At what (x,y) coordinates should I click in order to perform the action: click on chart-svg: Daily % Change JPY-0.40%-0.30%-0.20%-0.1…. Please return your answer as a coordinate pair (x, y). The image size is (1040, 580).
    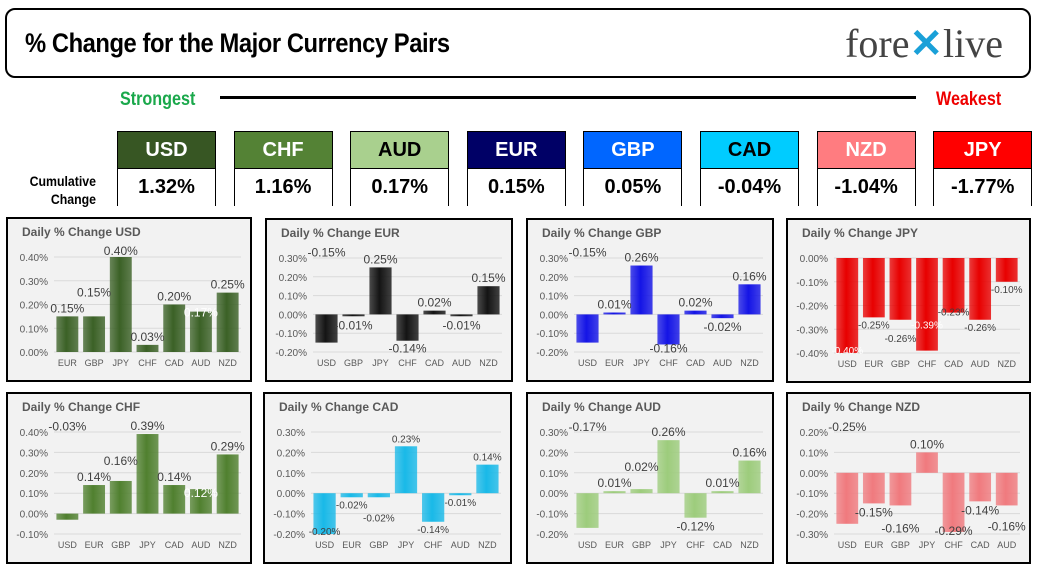
    Looking at the image, I should click on (909, 297).